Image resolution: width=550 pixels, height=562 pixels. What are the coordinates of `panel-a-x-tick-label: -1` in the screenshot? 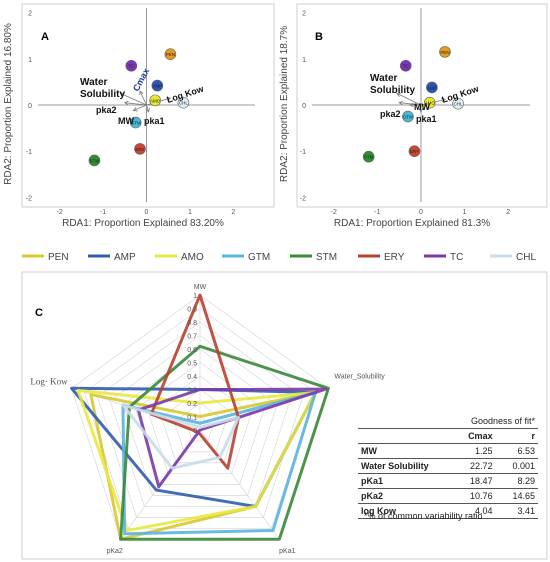 It's located at (103, 212).